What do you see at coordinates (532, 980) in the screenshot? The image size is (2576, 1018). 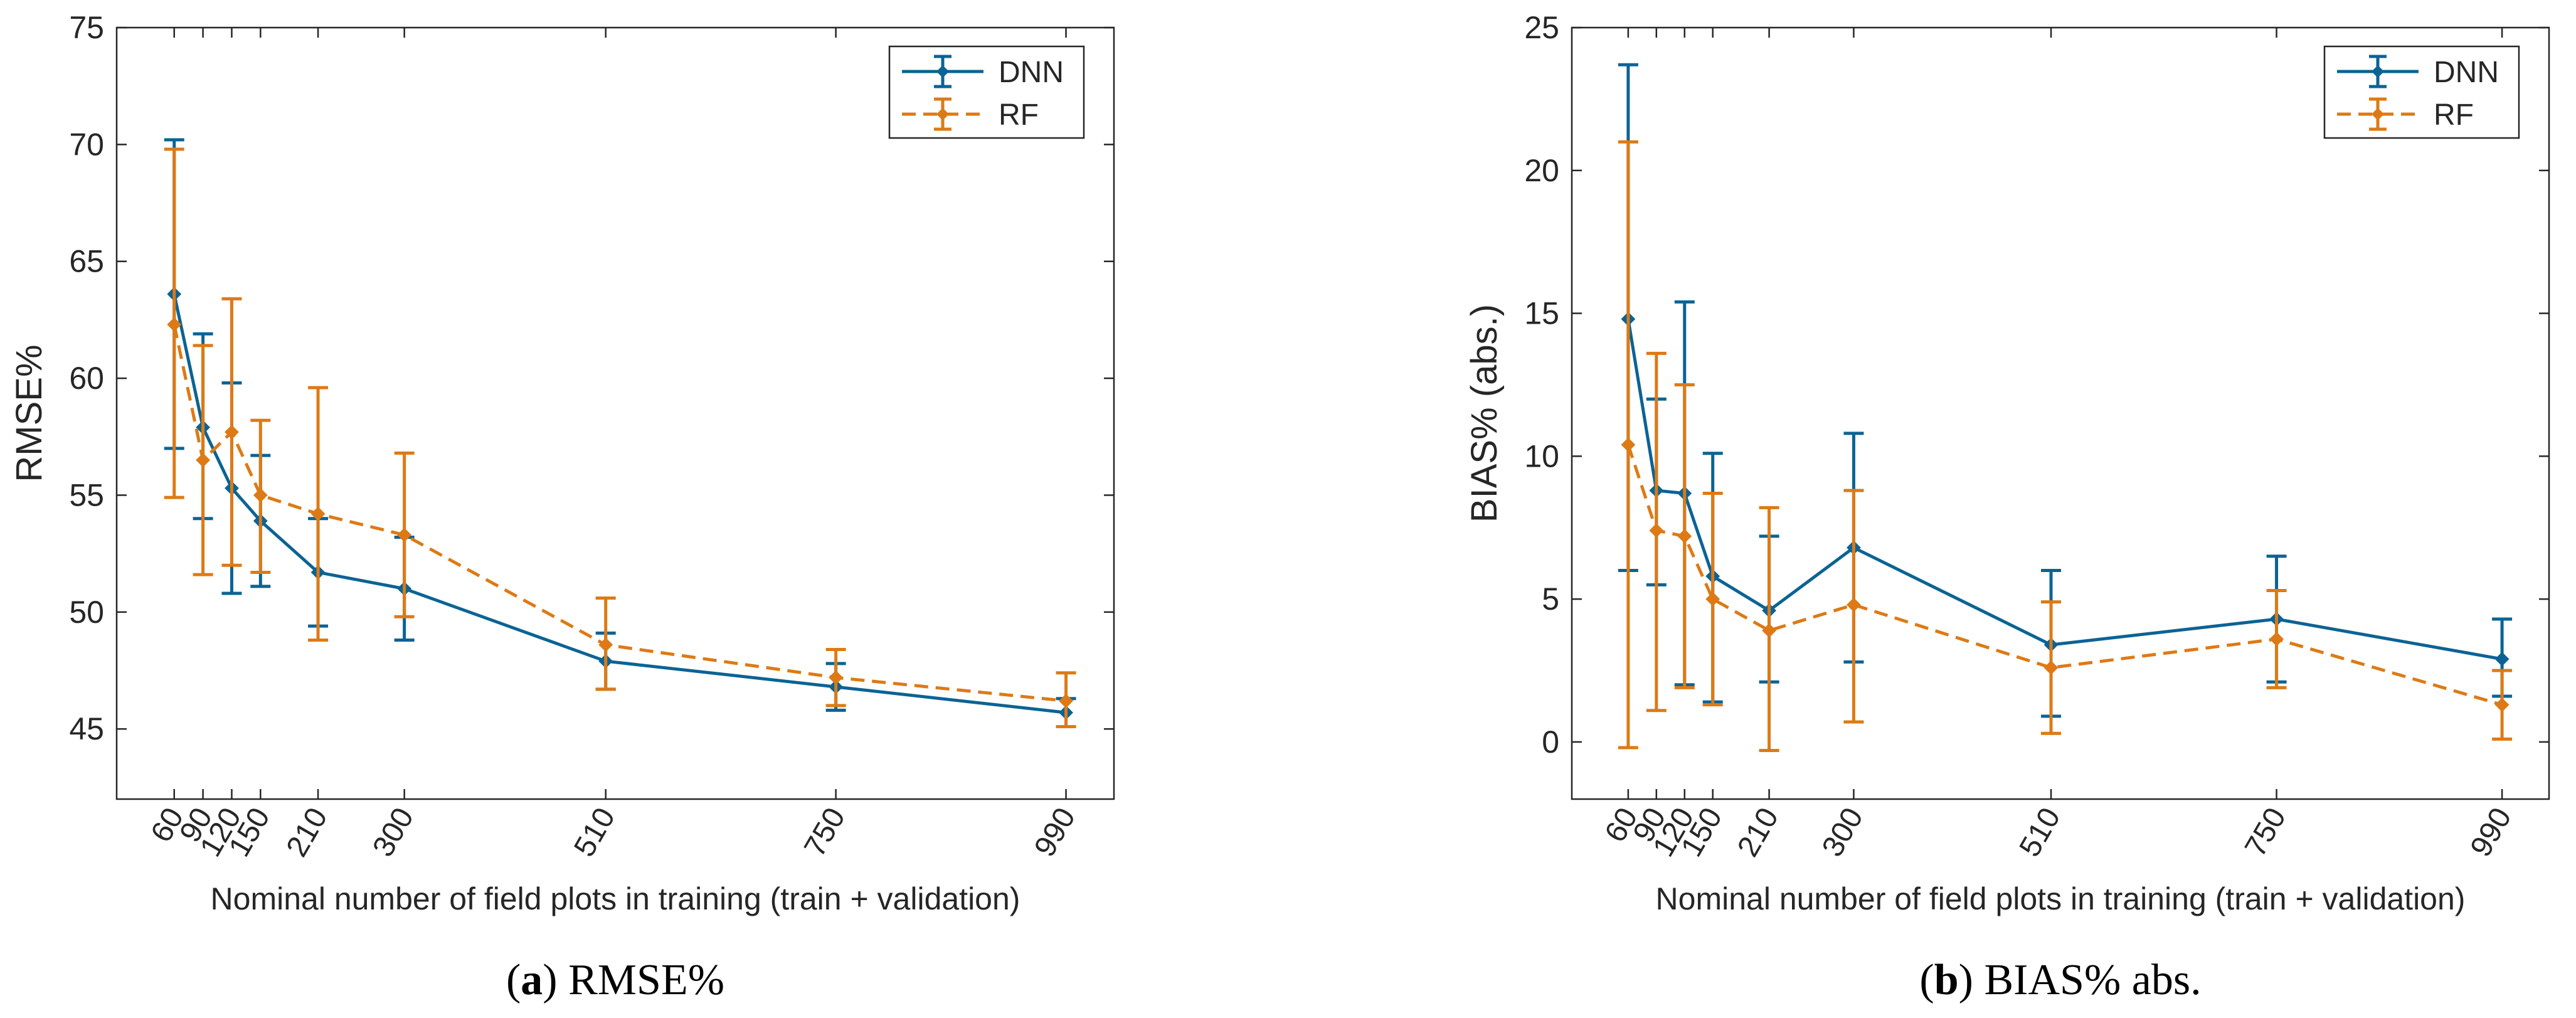 I see `caption-letter: a` at bounding box center [532, 980].